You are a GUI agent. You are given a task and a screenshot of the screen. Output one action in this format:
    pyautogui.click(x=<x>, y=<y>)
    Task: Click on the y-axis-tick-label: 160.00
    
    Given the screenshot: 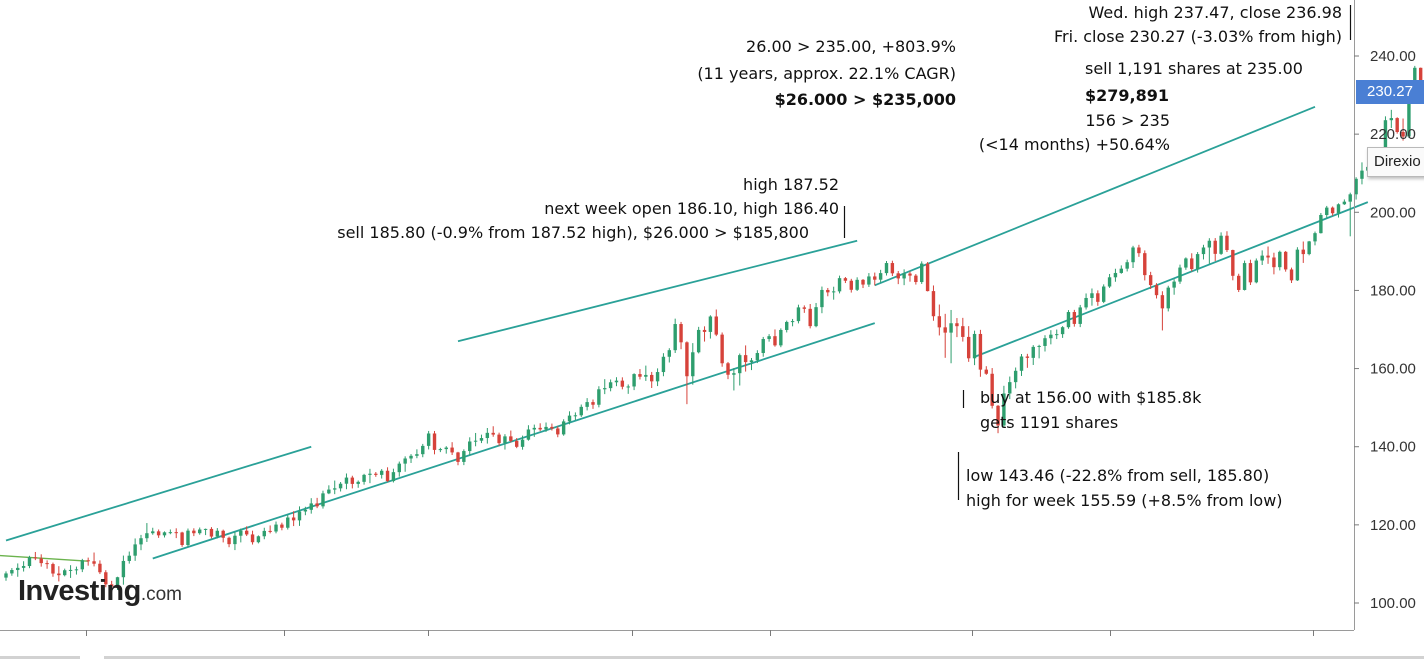 What is the action you would take?
    pyautogui.click(x=1393, y=369)
    